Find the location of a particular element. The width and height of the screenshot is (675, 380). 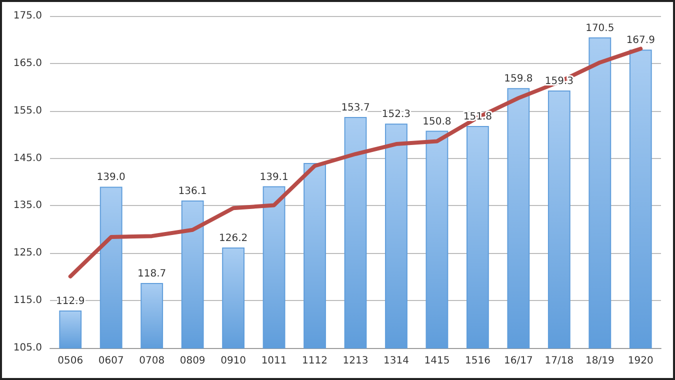

y-tick-label: 165.0 is located at coordinates (27, 63).